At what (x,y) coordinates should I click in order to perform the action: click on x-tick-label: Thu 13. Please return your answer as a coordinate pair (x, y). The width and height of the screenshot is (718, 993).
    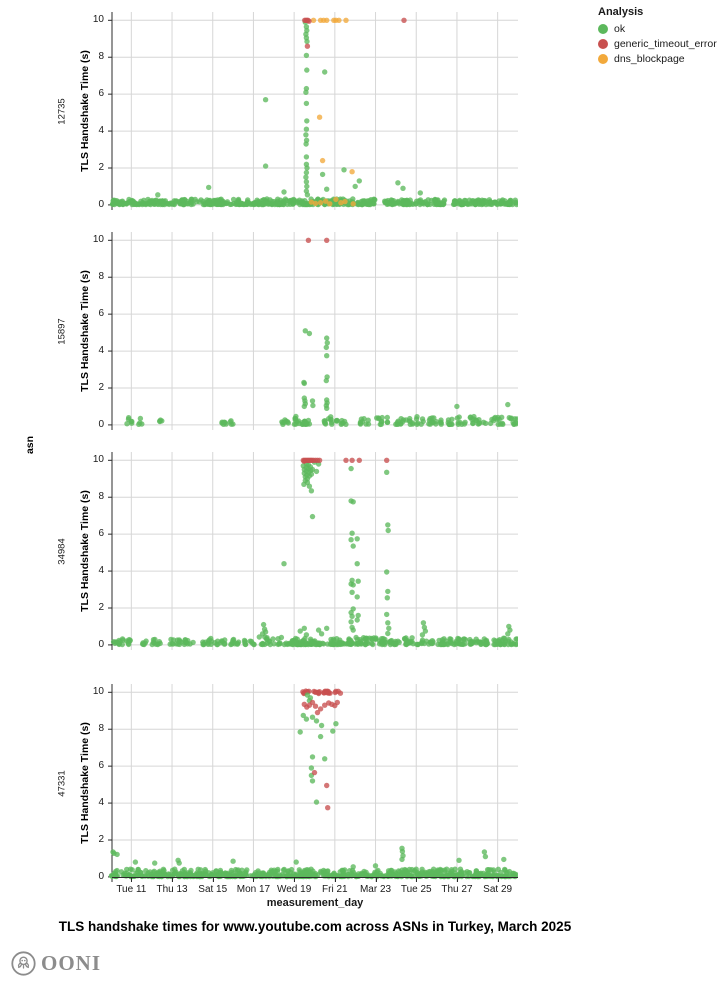
    Looking at the image, I should click on (172, 889).